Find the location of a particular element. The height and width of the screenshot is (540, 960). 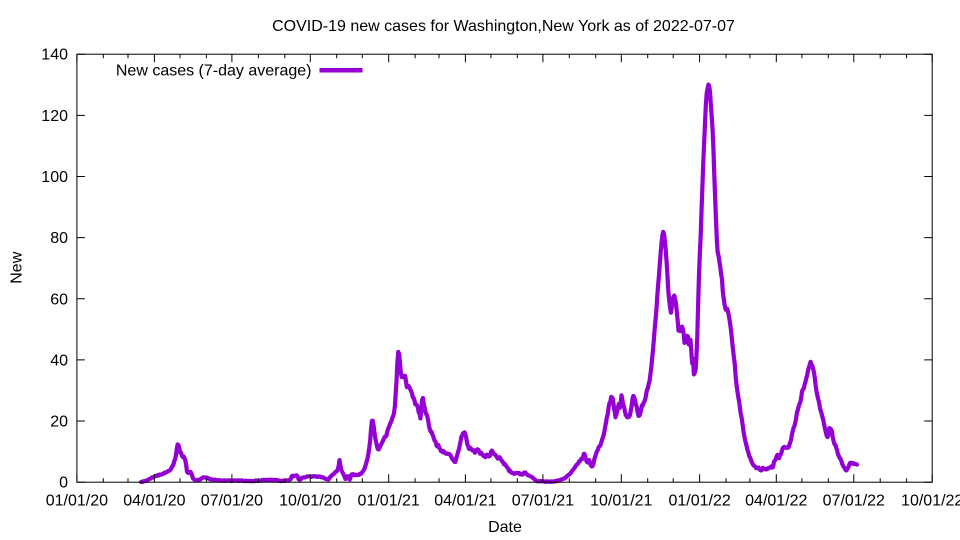

svg-text: Date is located at coordinates (505, 527).